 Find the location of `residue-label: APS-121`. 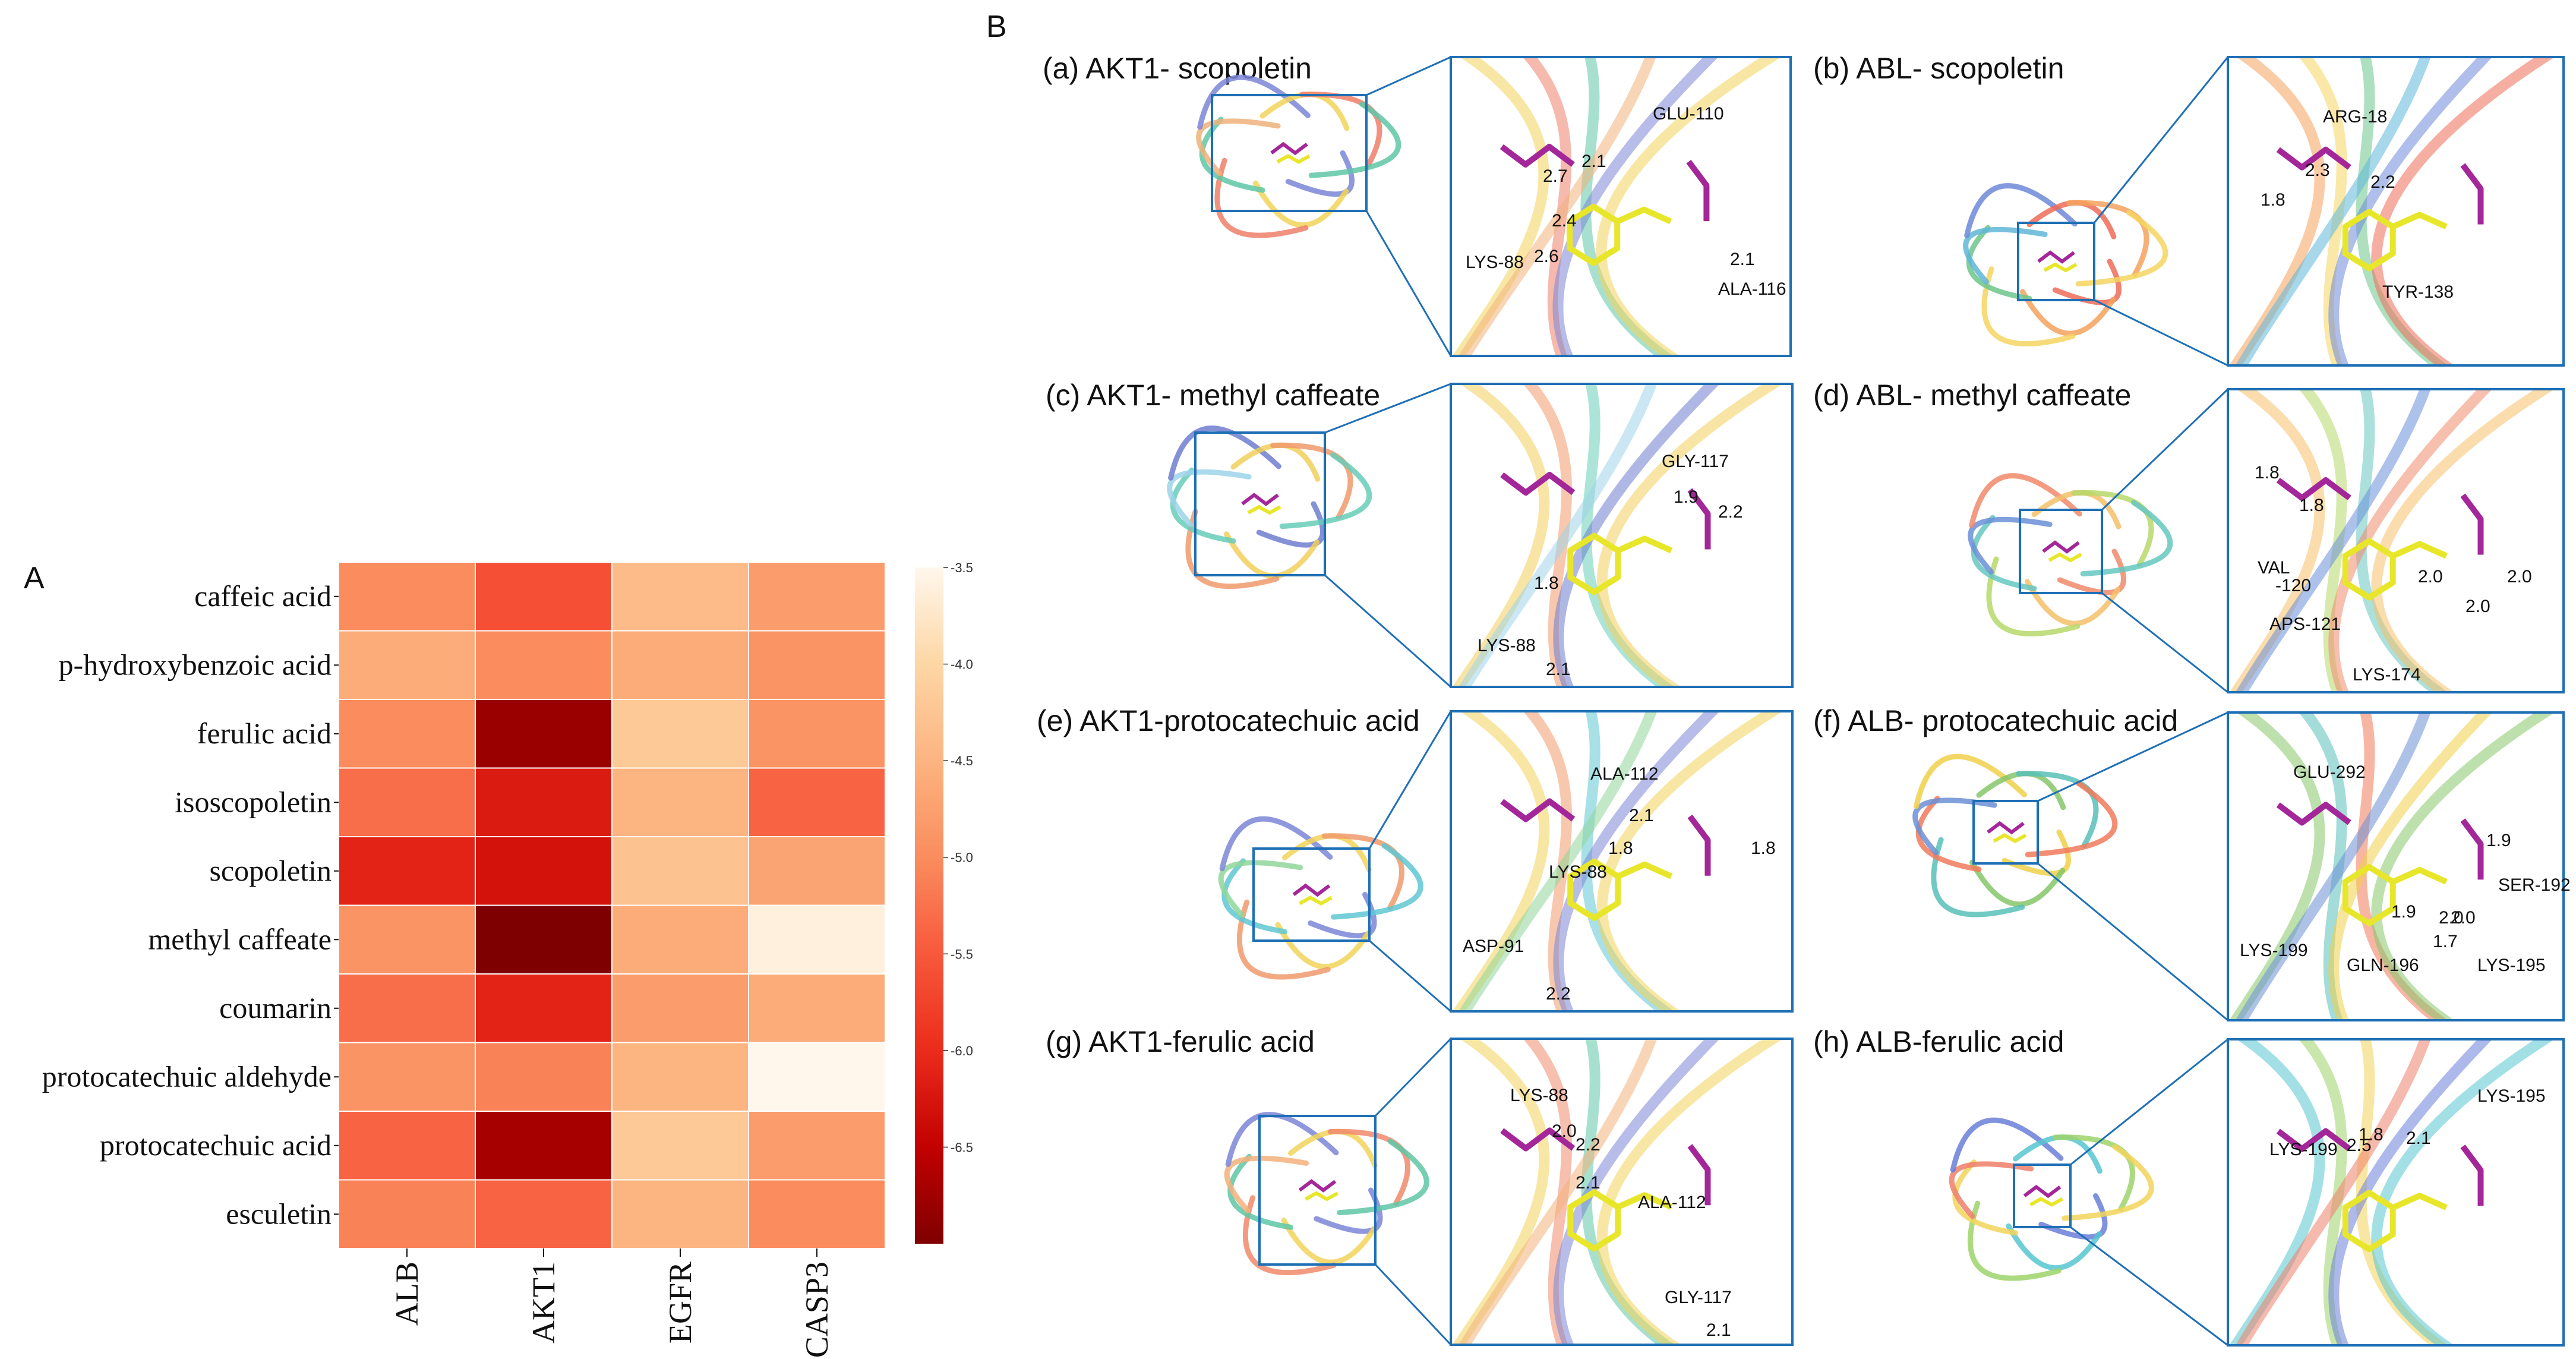

residue-label: APS-121 is located at coordinates (2305, 624).